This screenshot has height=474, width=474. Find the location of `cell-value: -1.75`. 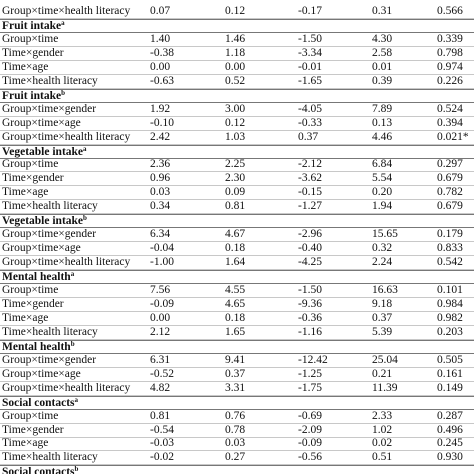

cell-value: -1.75 is located at coordinates (310, 387).